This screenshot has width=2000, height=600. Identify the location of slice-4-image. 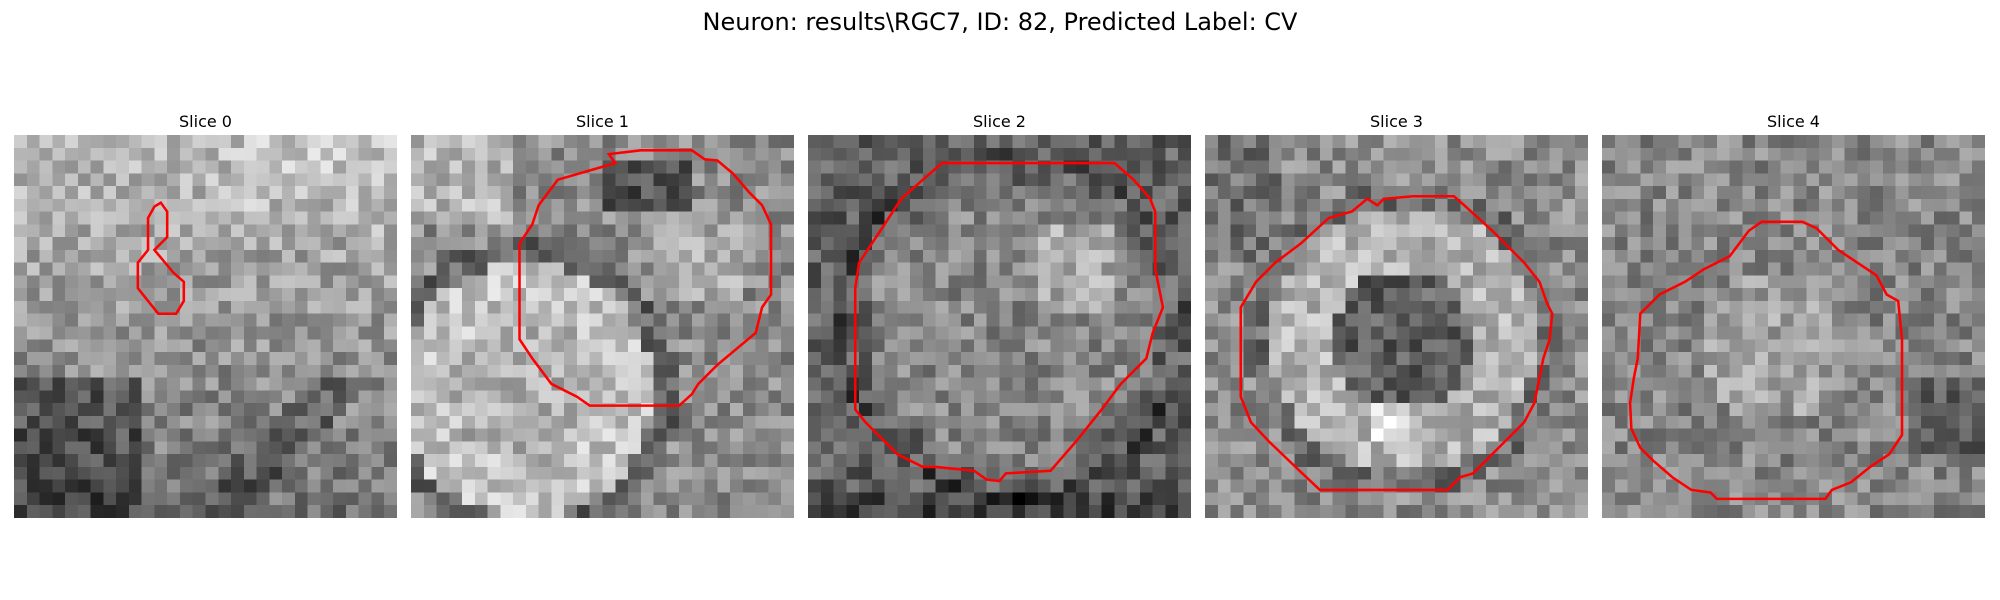
(1793, 326).